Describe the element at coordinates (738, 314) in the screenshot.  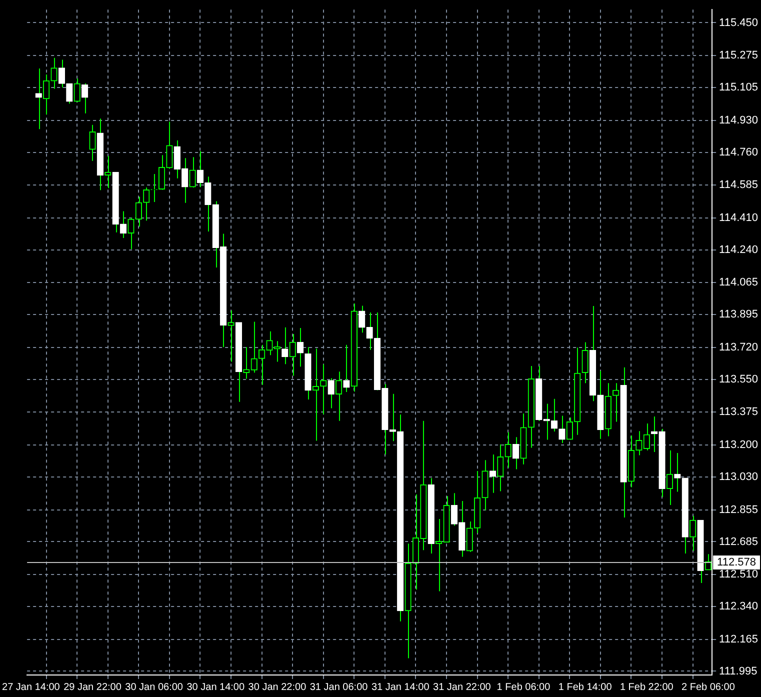
I see `y-tick-label: 113.895` at that location.